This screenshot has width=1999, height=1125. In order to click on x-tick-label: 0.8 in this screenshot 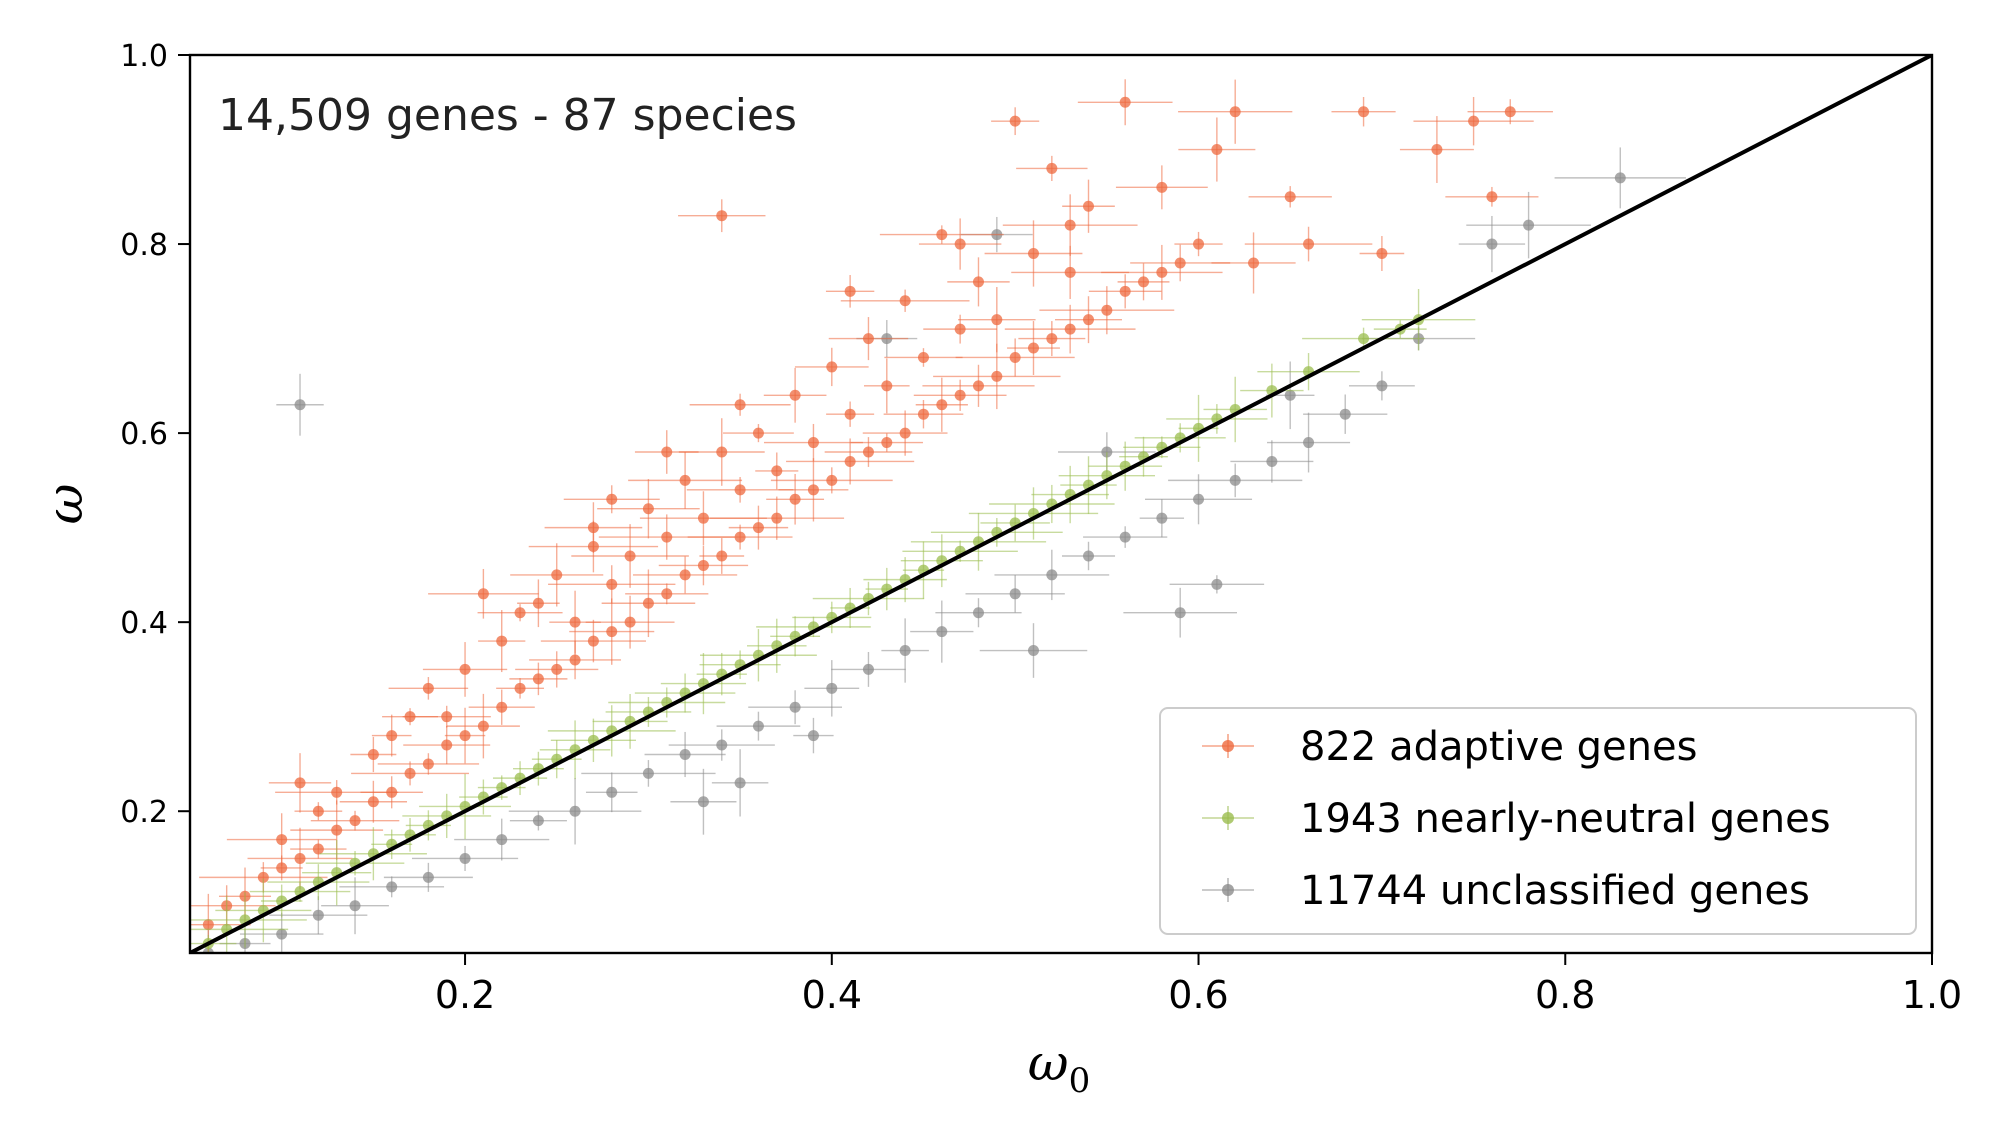, I will do `click(1565, 995)`.